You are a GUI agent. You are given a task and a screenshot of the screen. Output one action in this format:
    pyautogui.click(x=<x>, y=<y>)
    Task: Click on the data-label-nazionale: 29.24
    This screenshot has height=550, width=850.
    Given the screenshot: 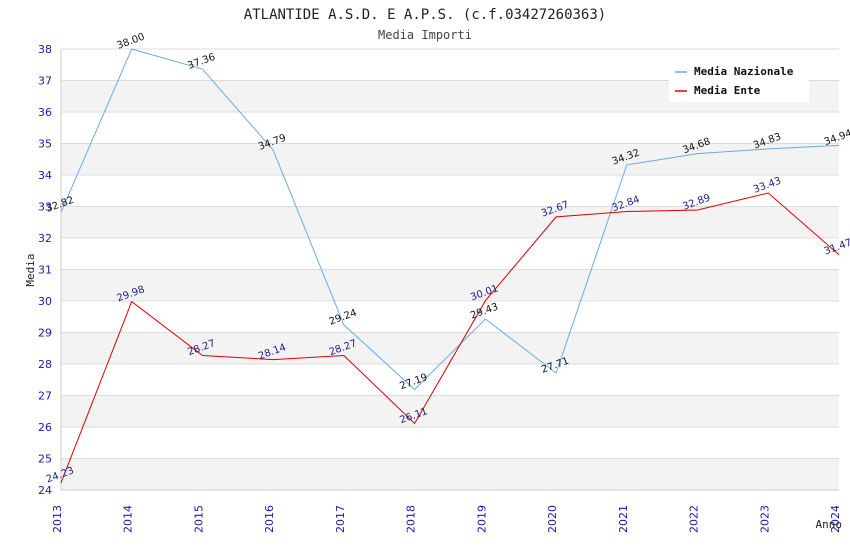 What is the action you would take?
    pyautogui.click(x=343, y=318)
    